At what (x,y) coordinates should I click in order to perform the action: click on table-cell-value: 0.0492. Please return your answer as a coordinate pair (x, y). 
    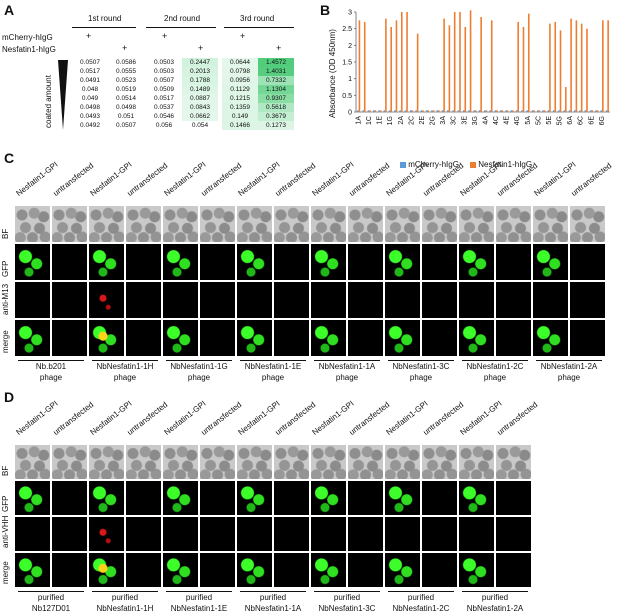
    Looking at the image, I should click on (90, 125).